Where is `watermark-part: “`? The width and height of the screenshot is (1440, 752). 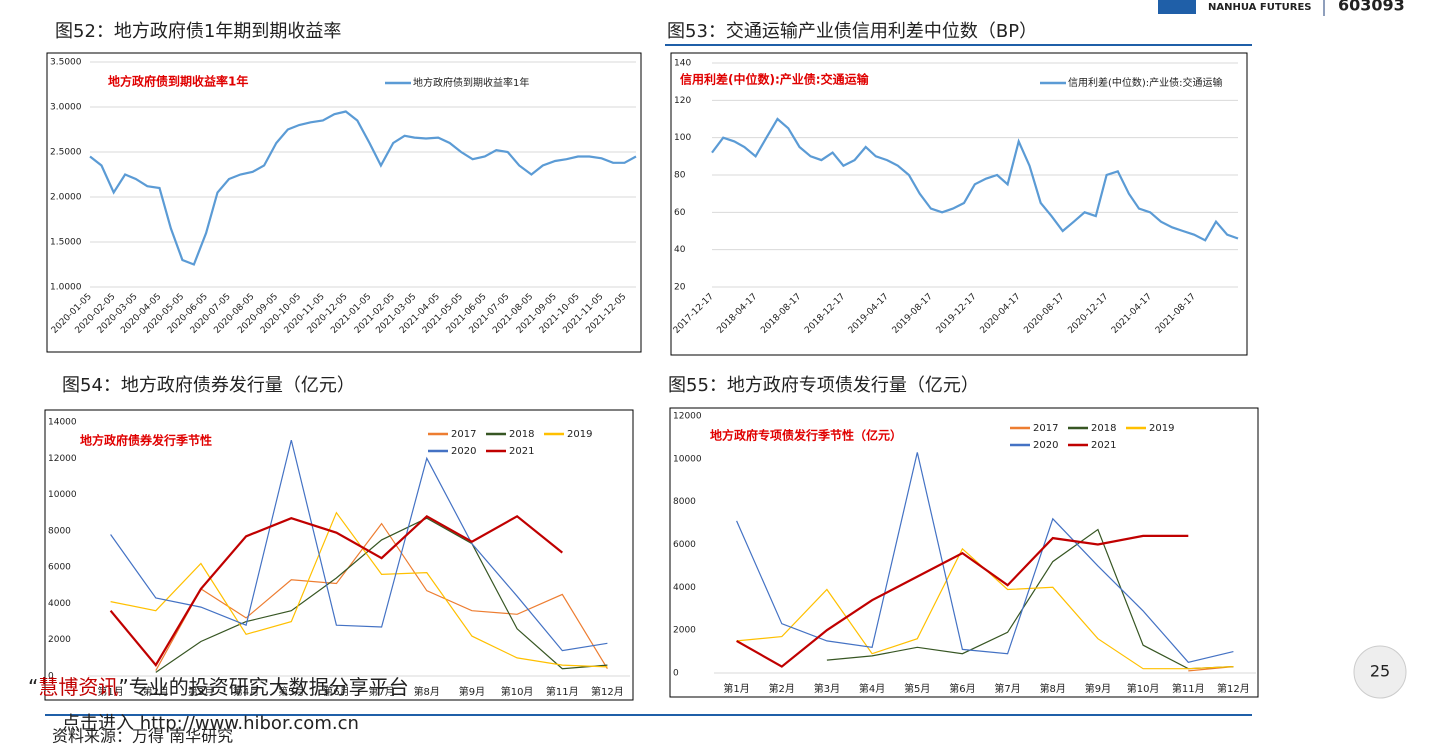 watermark-part: “ is located at coordinates (33, 687).